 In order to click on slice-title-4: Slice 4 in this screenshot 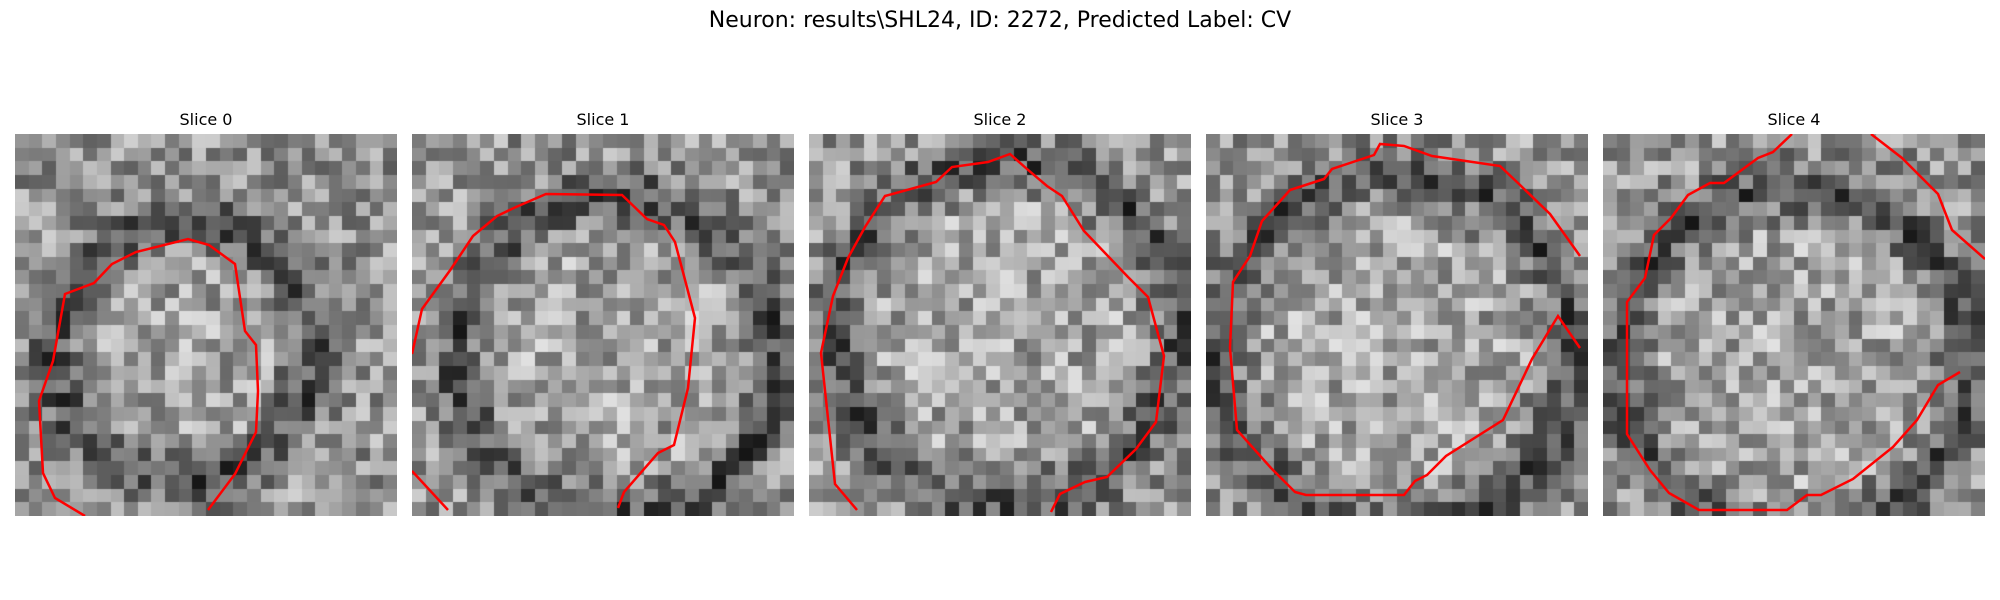, I will do `click(1794, 119)`.